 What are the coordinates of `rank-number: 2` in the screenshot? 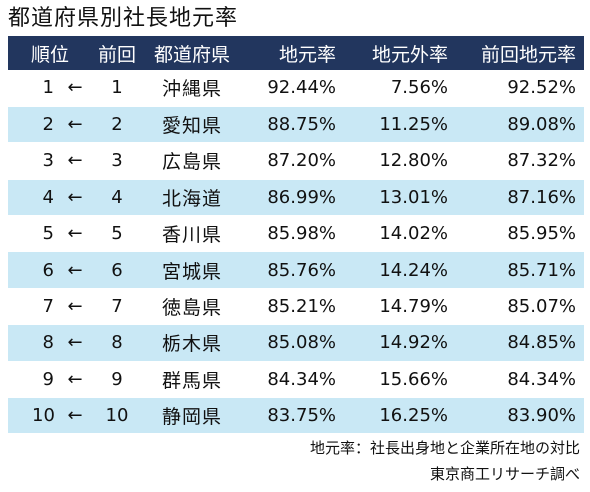 It's located at (48, 125).